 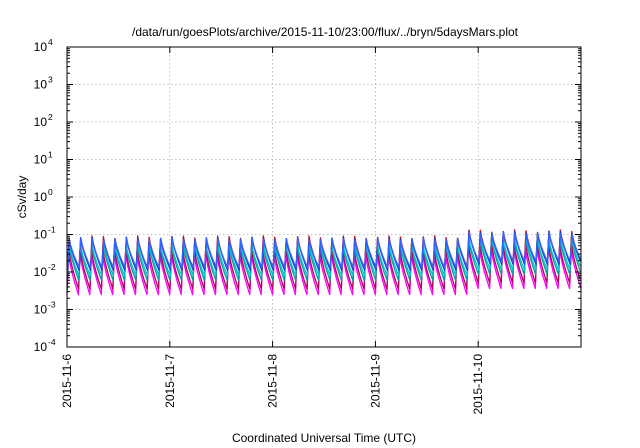 I want to click on y-tick-exponent: 1, so click(x=50, y=155).